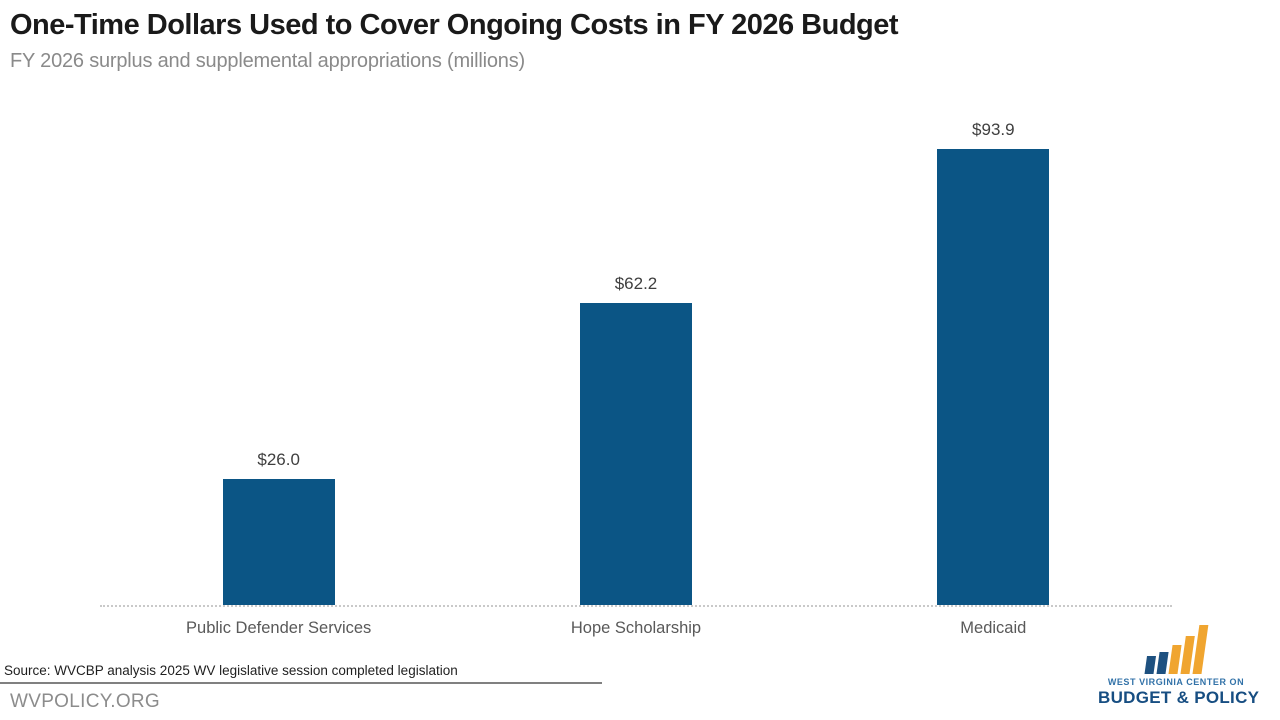 Image resolution: width=1280 pixels, height=720 pixels. I want to click on x-axis-label: Medicaid, so click(993, 628).